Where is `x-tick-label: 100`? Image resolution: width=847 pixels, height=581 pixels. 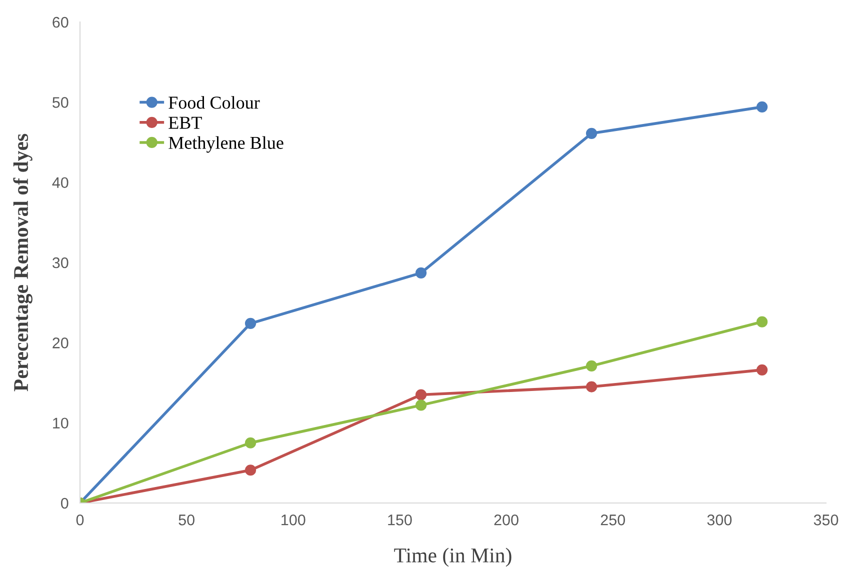 x-tick-label: 100 is located at coordinates (294, 520).